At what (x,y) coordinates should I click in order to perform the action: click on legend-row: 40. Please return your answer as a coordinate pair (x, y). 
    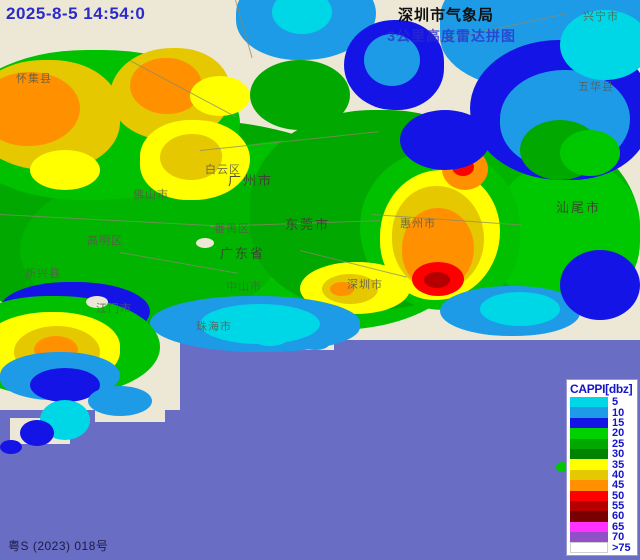
    Looking at the image, I should click on (602, 474).